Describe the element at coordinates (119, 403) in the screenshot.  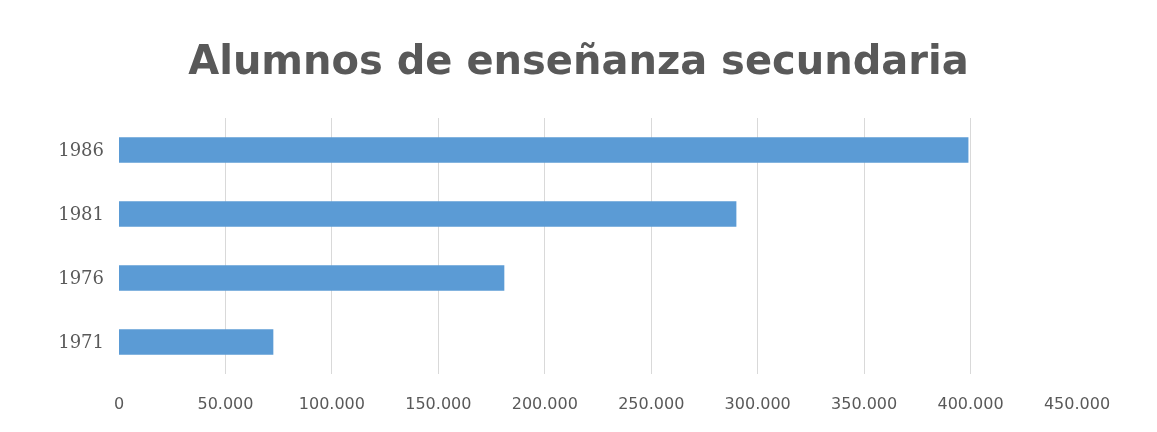
I see `x-tick-label: 0` at that location.